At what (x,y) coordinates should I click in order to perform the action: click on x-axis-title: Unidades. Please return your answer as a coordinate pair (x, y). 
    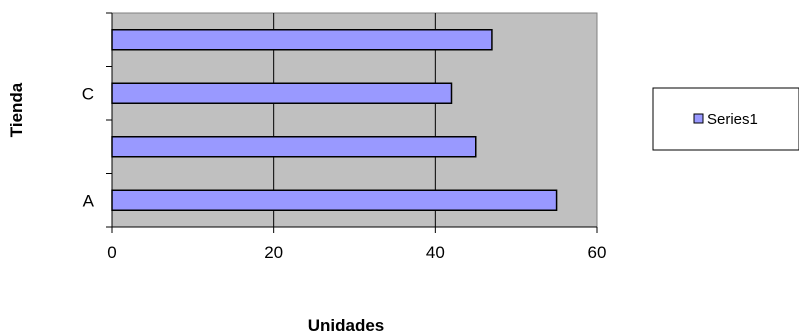
    Looking at the image, I should click on (346, 325).